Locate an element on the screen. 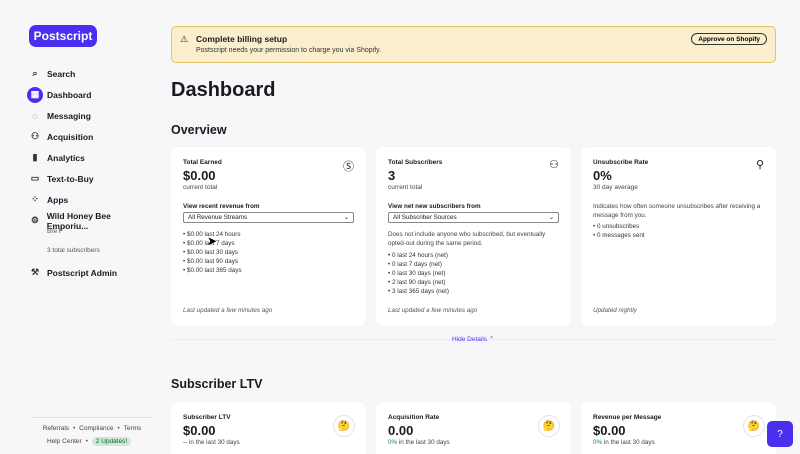 The image size is (800, 454). terms-link: Terms is located at coordinates (132, 428).